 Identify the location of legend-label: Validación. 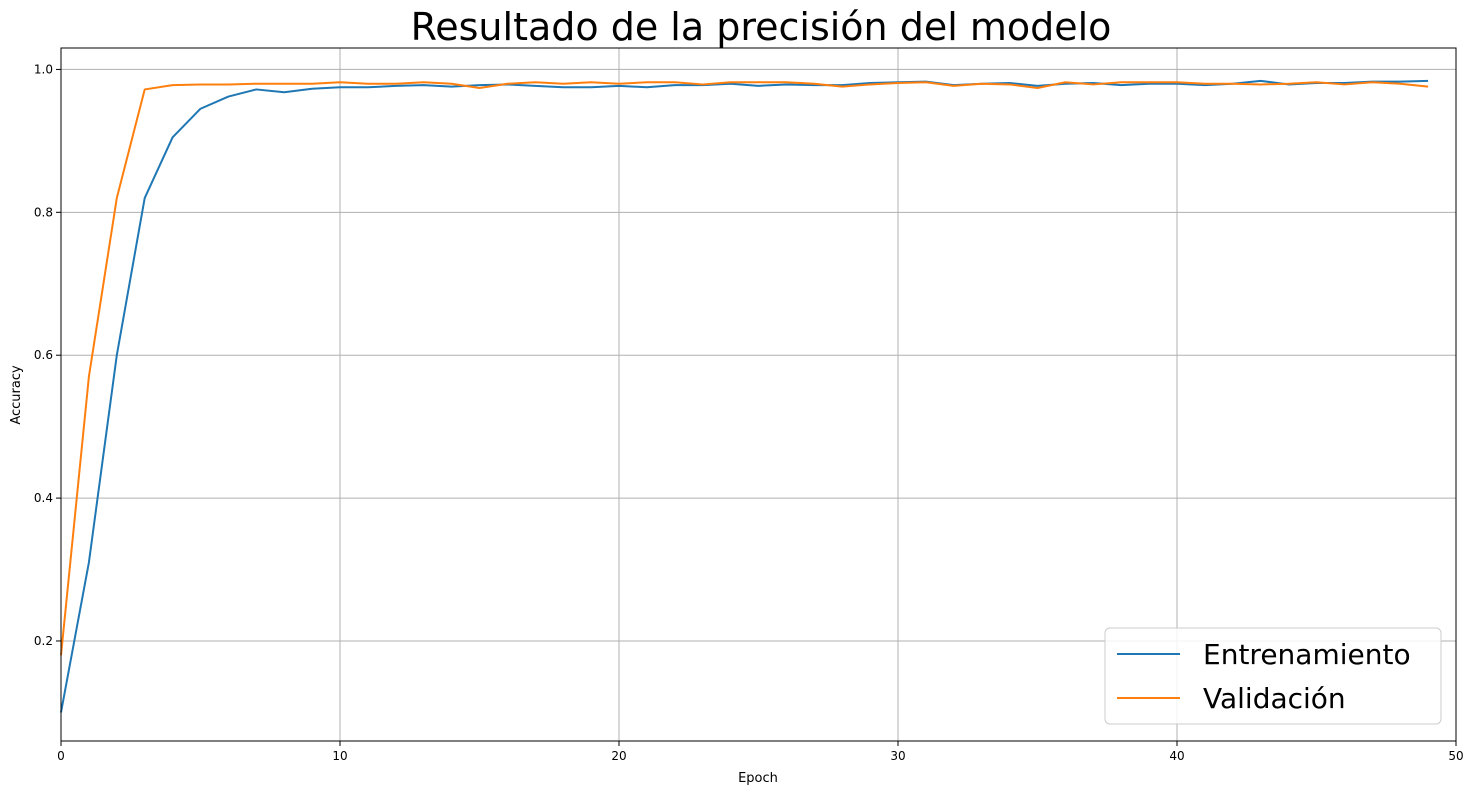
(1274, 698).